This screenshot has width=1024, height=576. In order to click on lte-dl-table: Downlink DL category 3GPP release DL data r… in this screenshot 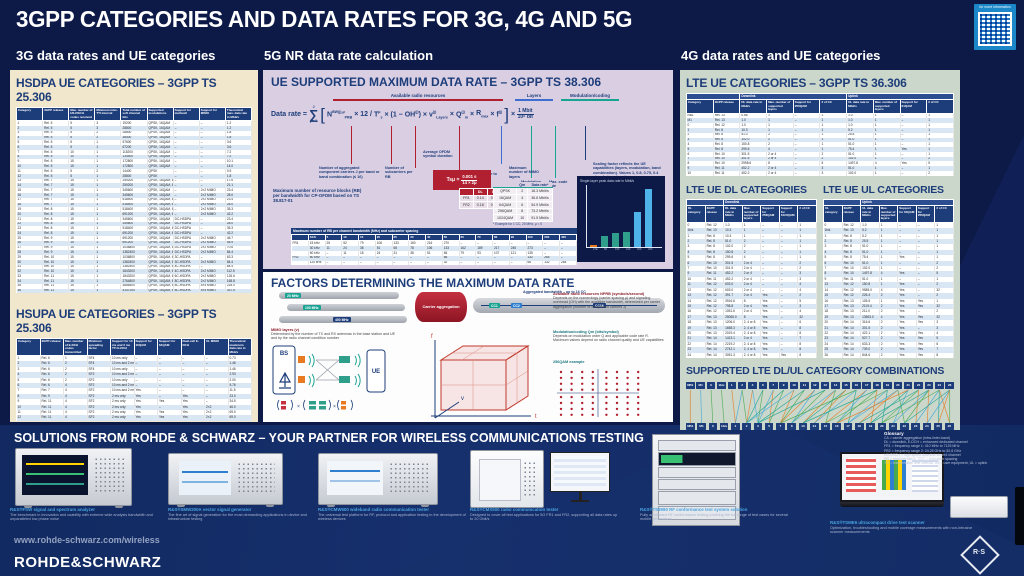, I will do `click(751, 278)`.